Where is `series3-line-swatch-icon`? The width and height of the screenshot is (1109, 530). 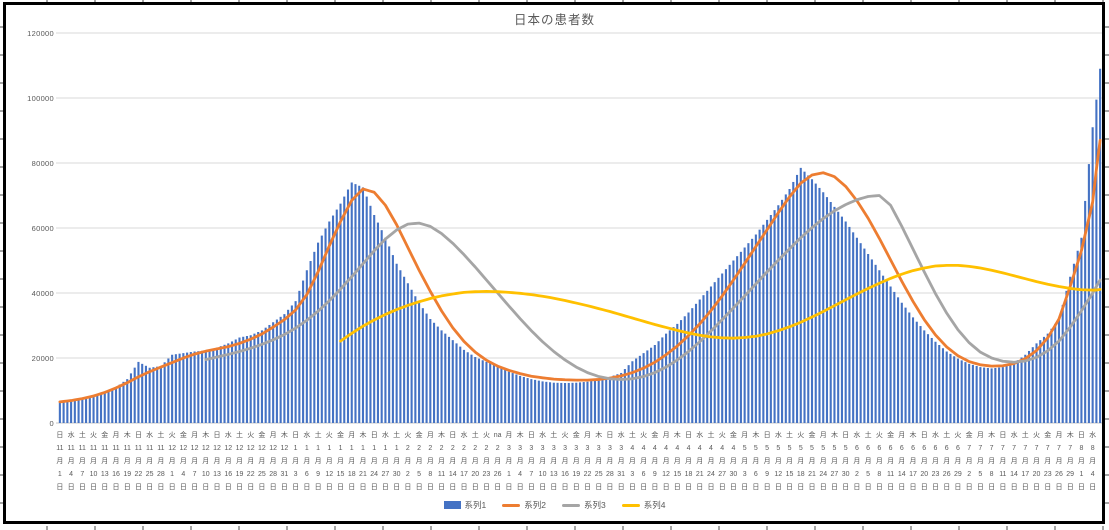 series3-line-swatch-icon is located at coordinates (571, 505).